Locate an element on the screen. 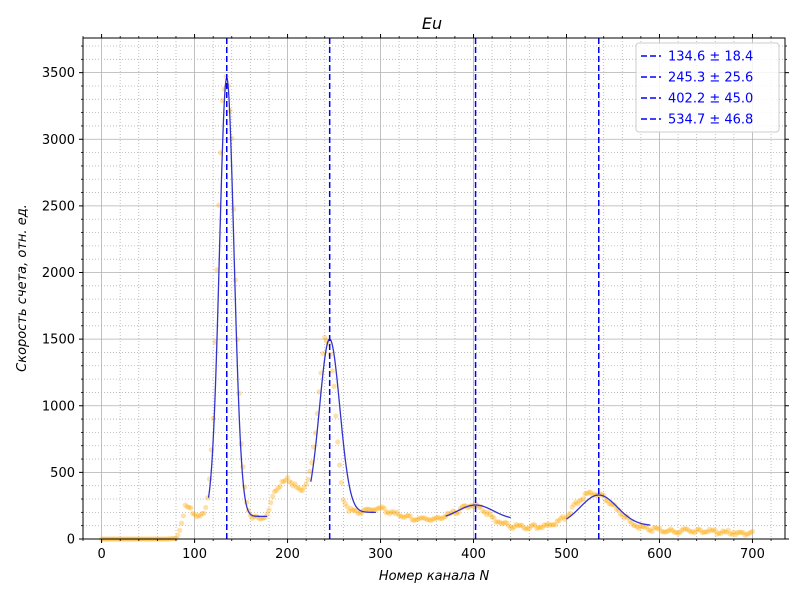  x-tick-label: 500 is located at coordinates (566, 554).